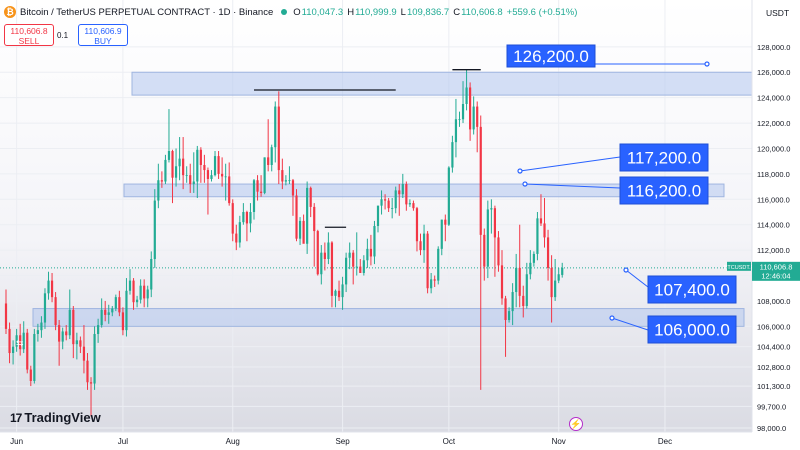 The image size is (800, 450). Describe the element at coordinates (773, 123) in the screenshot. I see `y-tick-label: 122,000.0` at that location.